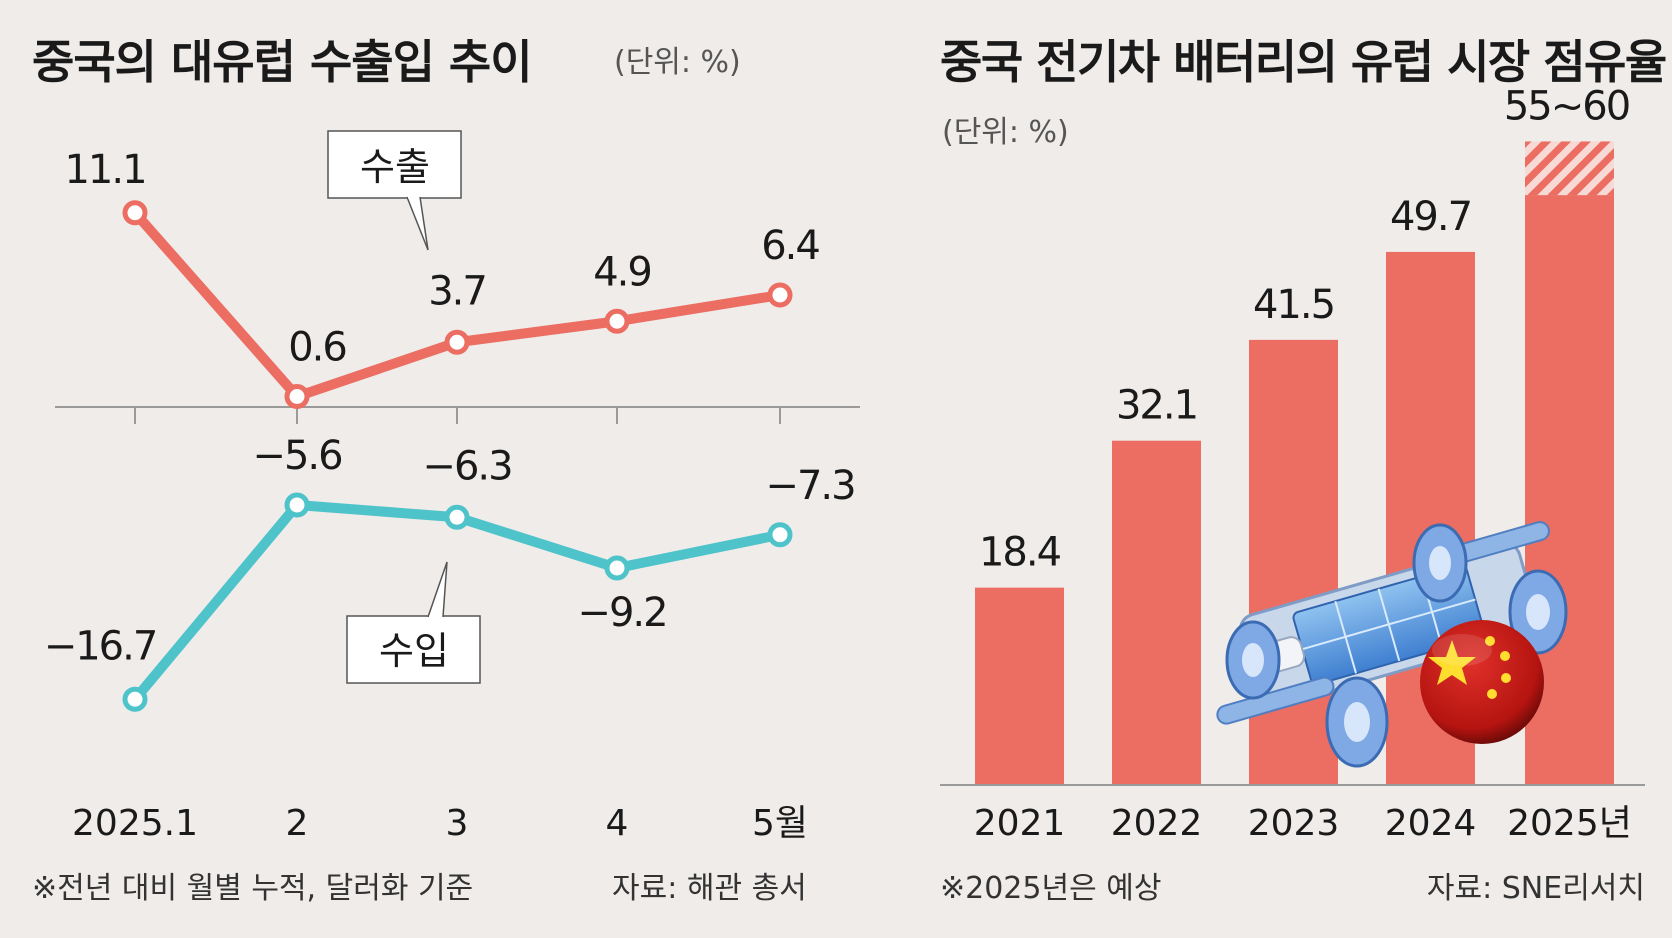  Describe the element at coordinates (252, 888) in the screenshot. I see `trade-chart-footnote: ※전년 대비 월별 누적, 달러화 기준` at that location.